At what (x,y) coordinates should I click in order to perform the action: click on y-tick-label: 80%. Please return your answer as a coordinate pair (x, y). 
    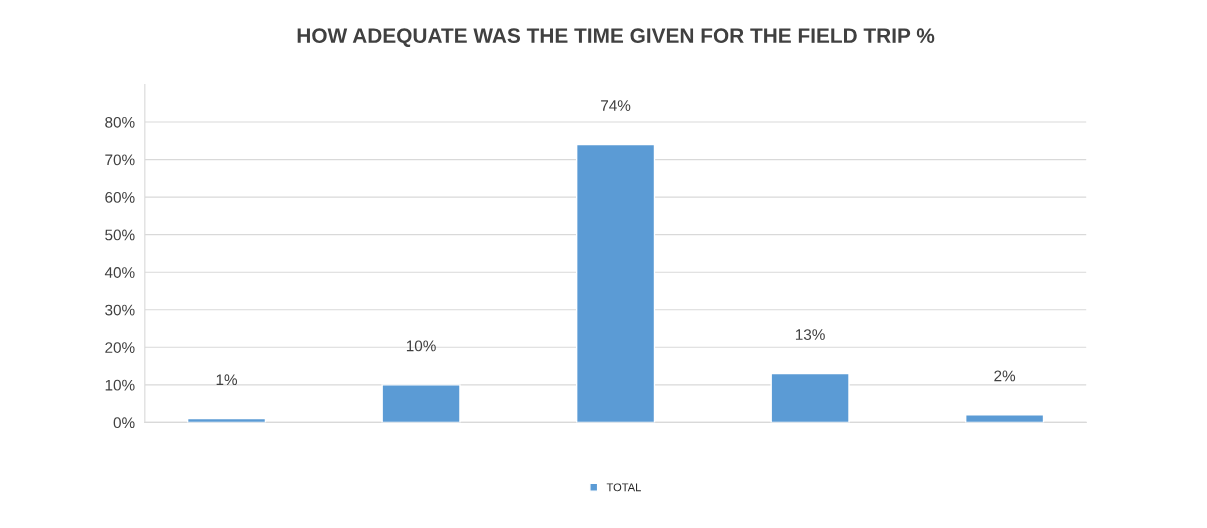
    Looking at the image, I should click on (120, 122).